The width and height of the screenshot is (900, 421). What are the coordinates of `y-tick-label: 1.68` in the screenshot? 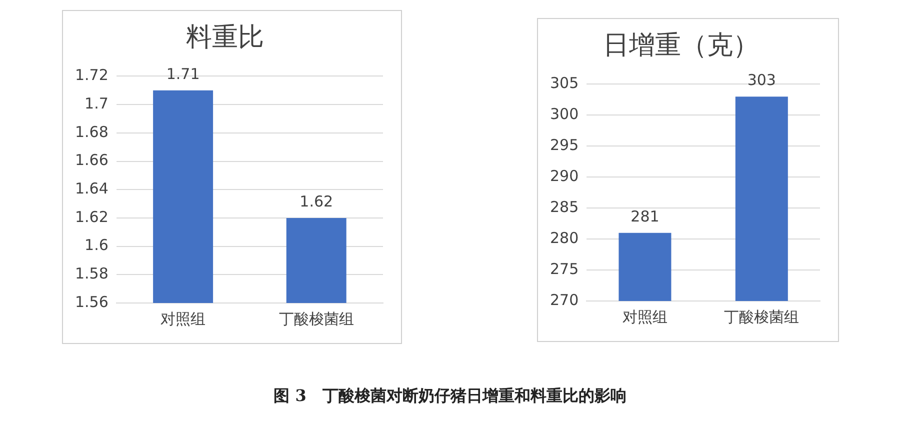 It's located at (91, 131).